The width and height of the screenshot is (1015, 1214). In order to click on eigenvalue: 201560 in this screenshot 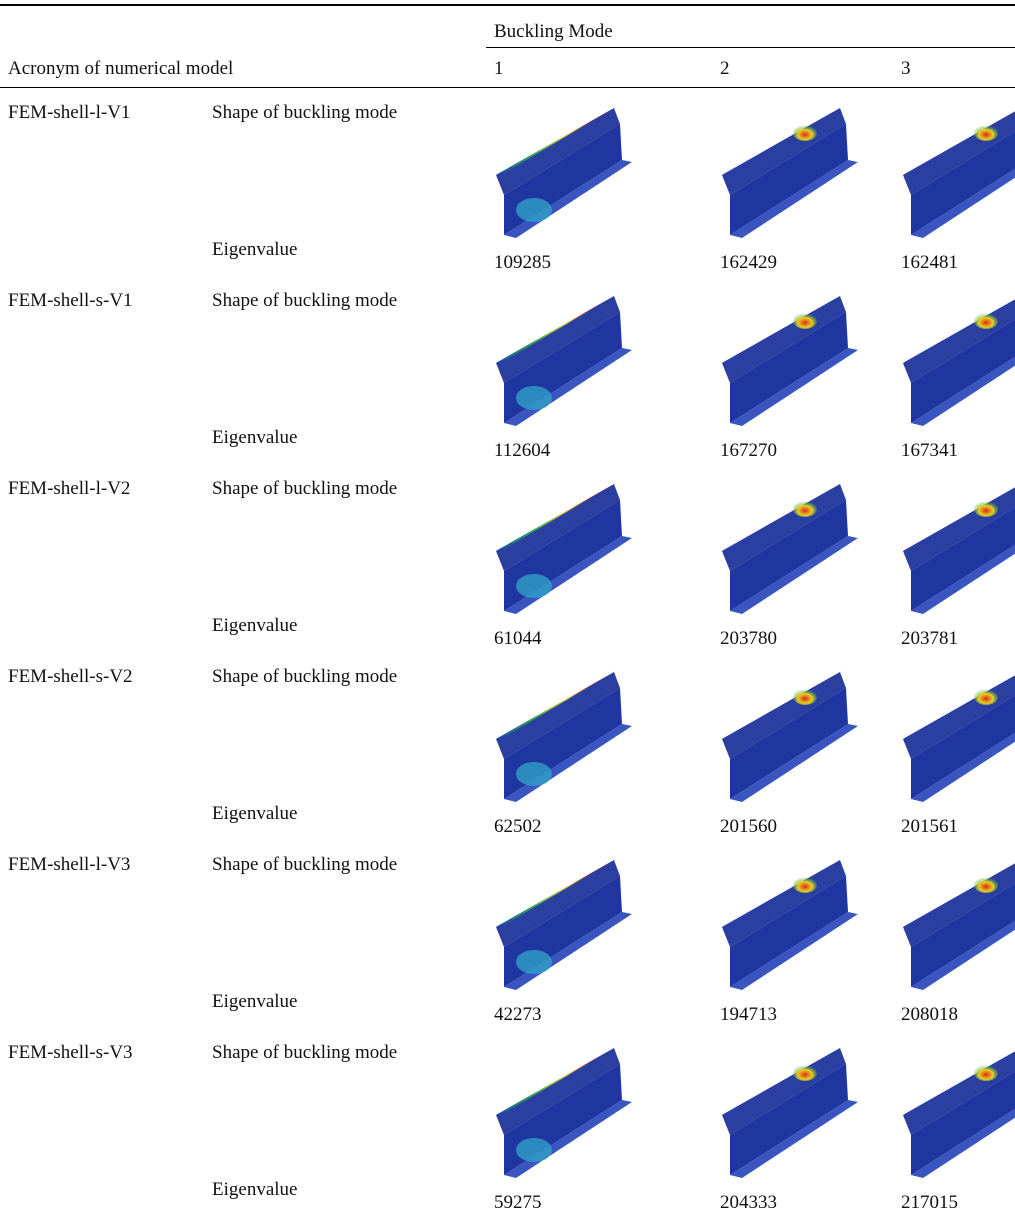, I will do `click(748, 826)`.